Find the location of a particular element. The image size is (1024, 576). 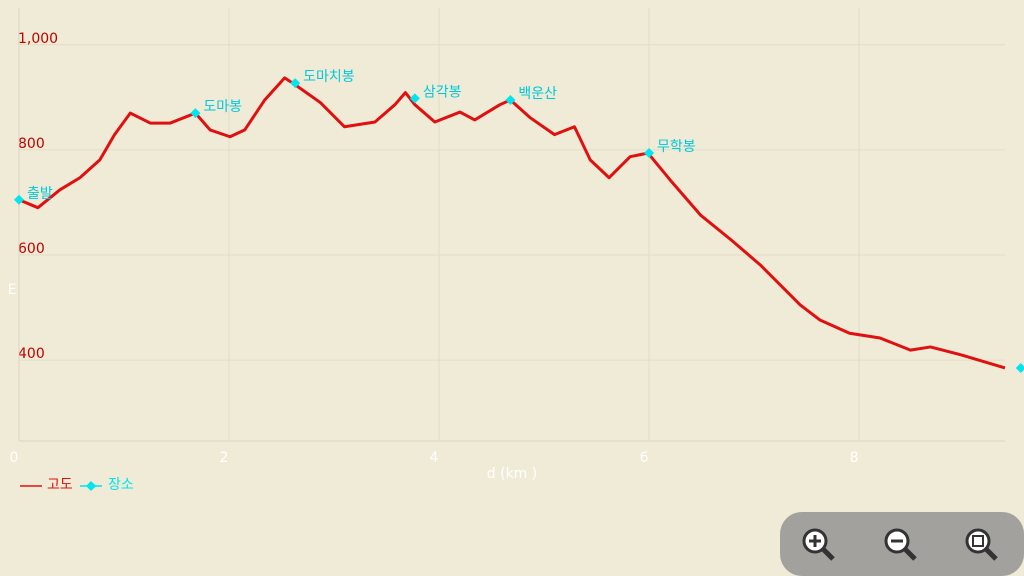

legend-marker is located at coordinates (91, 486).